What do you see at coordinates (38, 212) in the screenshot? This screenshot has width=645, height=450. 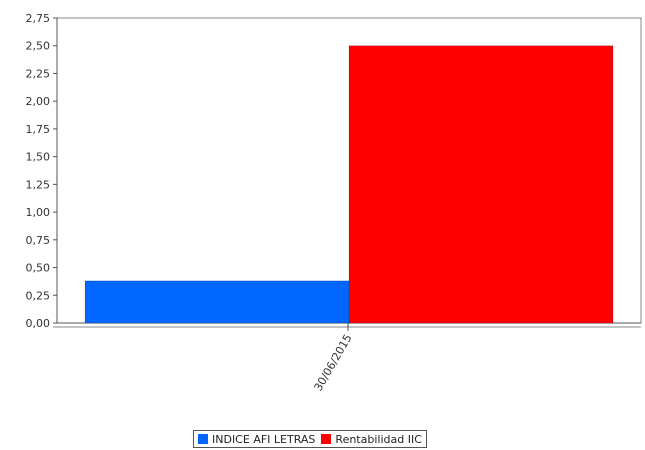 I see `y-tick-label: 1,00` at bounding box center [38, 212].